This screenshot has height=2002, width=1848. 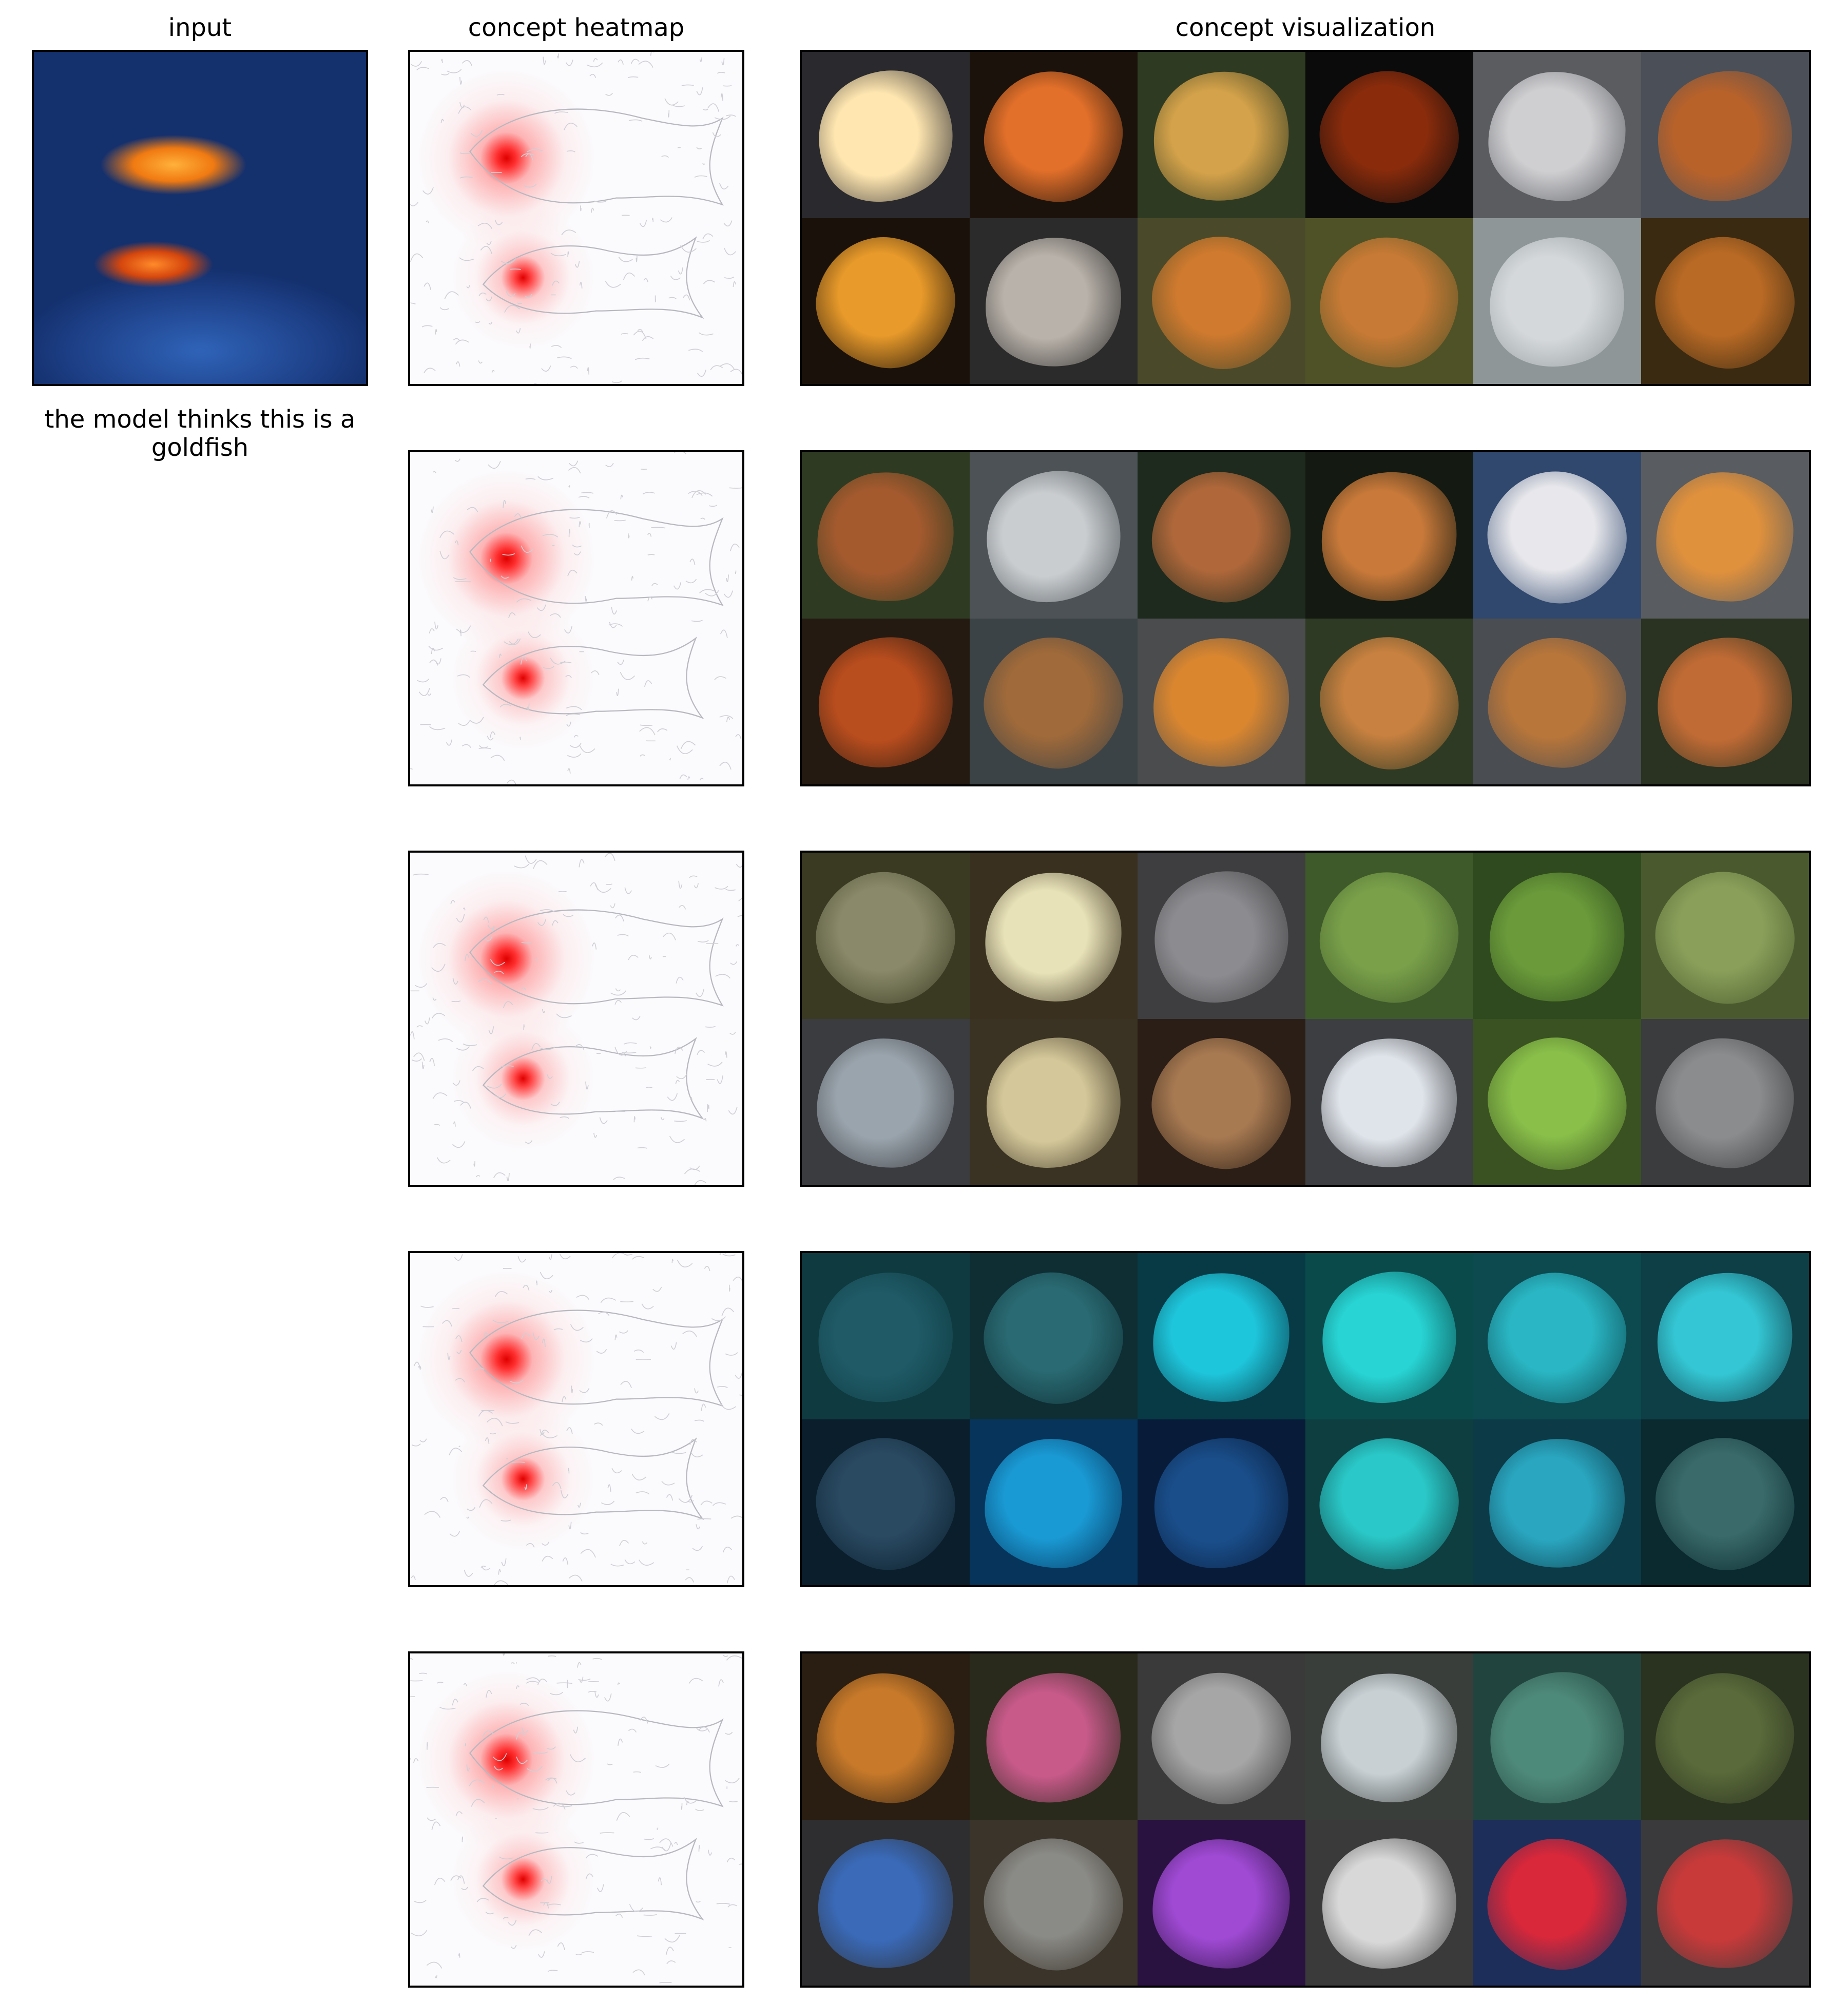 What do you see at coordinates (1305, 27) in the screenshot?
I see `visualization-column-title: concept visualization` at bounding box center [1305, 27].